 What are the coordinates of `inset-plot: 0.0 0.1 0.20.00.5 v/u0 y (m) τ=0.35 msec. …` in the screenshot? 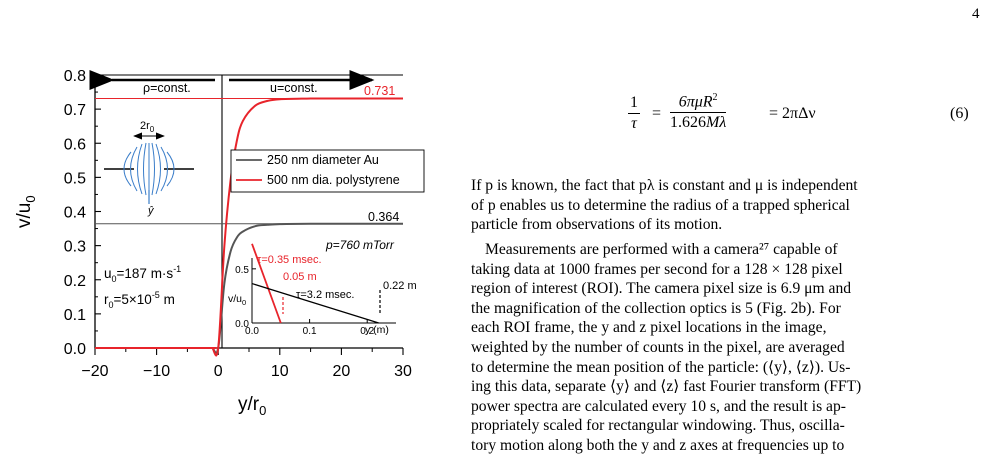 It's located at (322, 290).